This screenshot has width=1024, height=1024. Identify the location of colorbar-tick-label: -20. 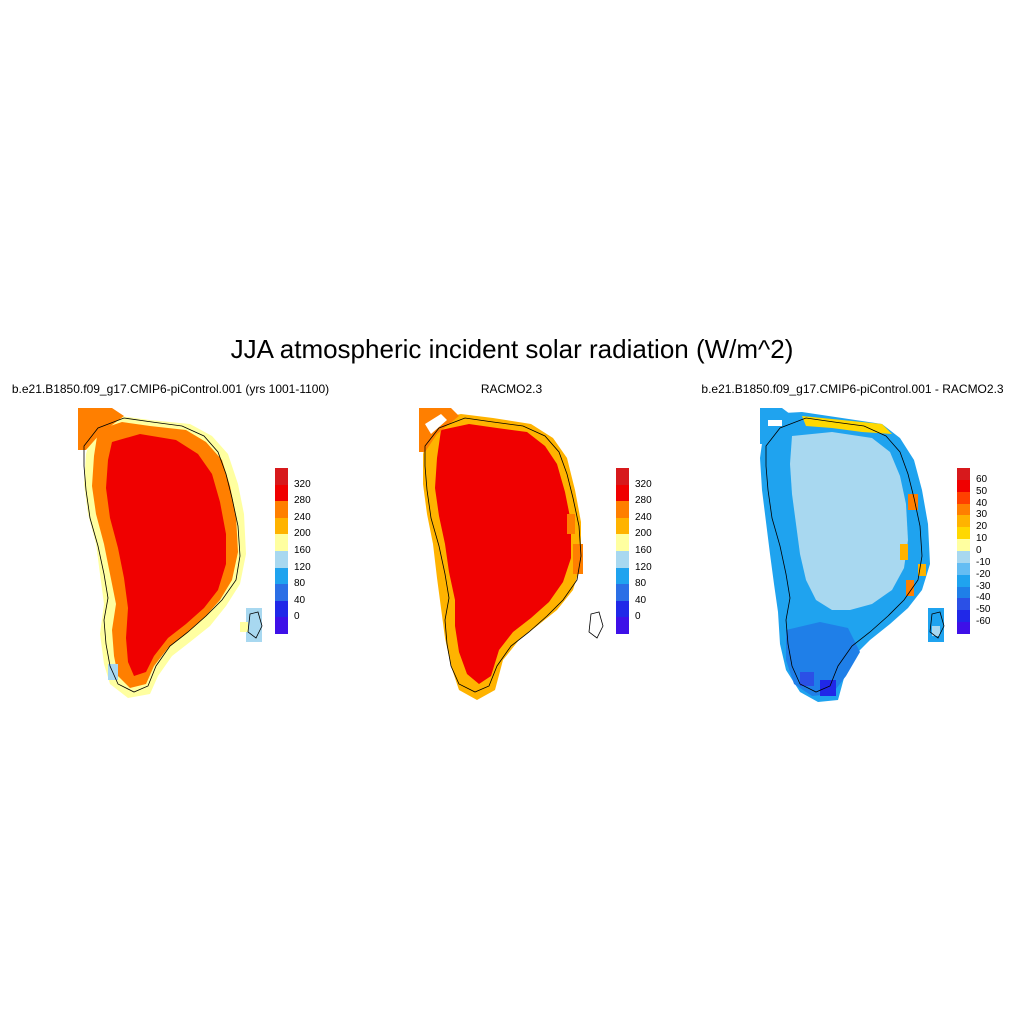
(983, 574).